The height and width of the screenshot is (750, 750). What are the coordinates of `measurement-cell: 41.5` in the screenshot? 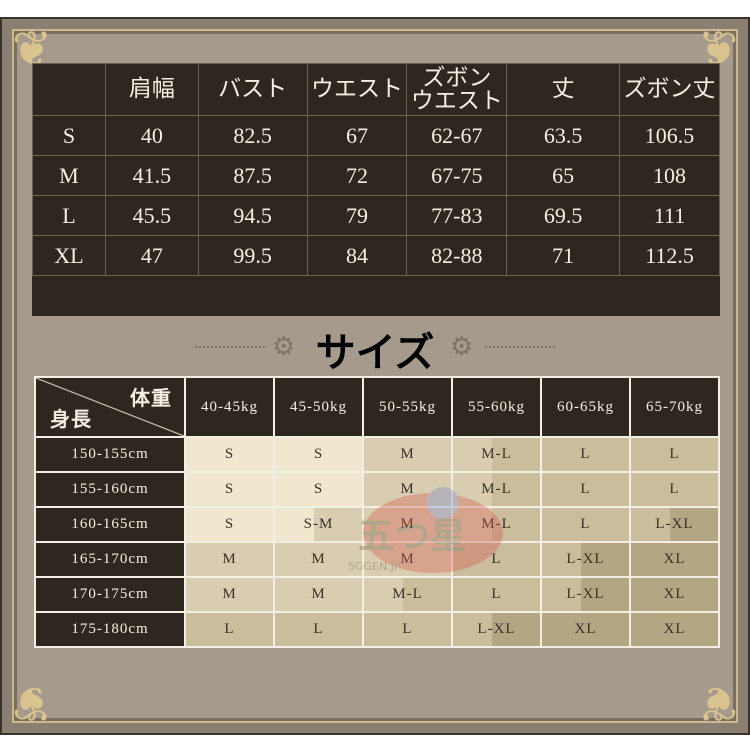 It's located at (151, 175).